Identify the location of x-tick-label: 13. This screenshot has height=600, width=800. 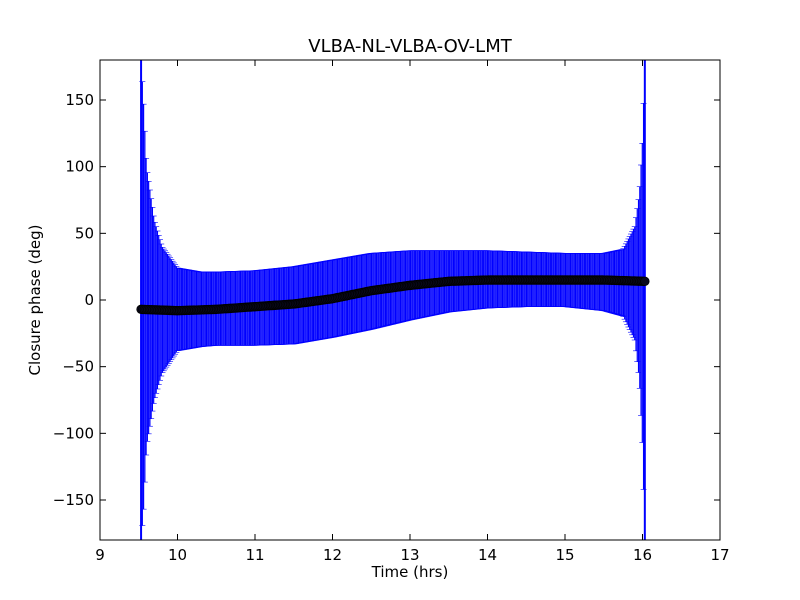
(409, 555).